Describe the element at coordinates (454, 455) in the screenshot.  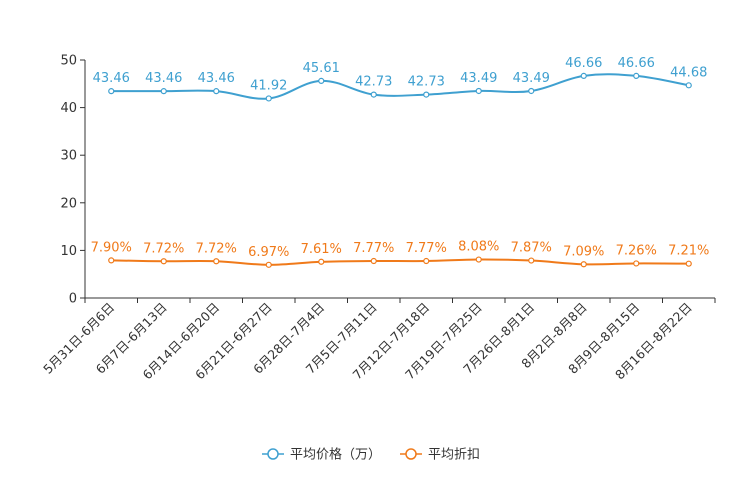
I see `legend-label: 平均折扣` at that location.